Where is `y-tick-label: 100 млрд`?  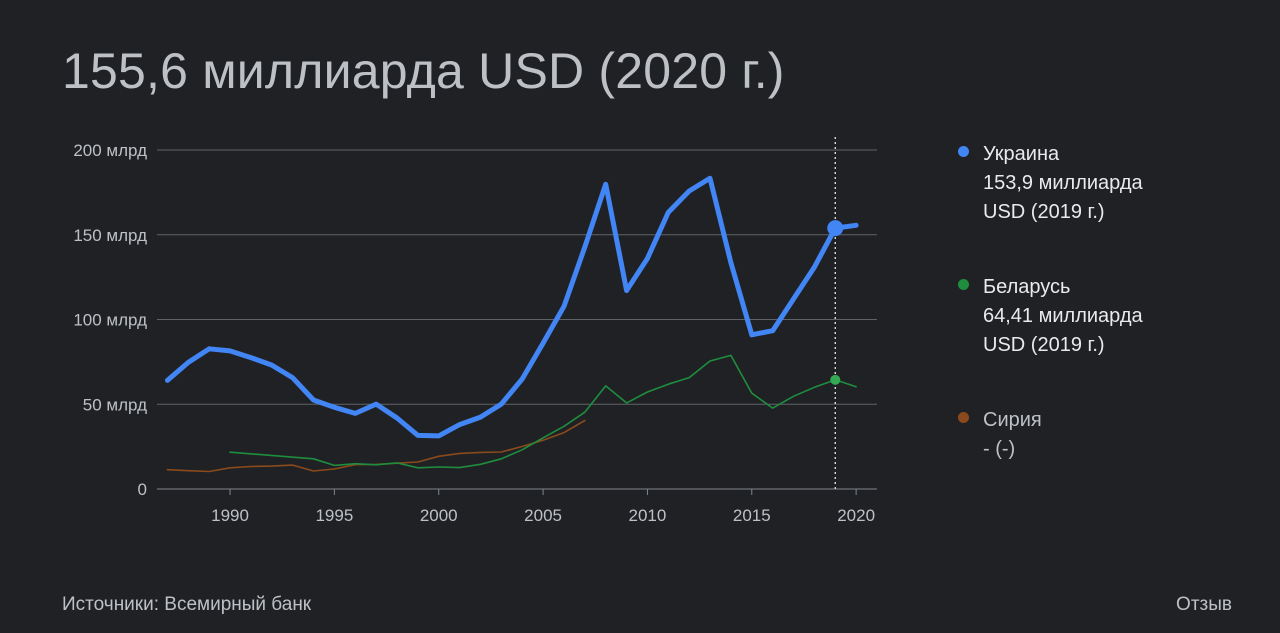 y-tick-label: 100 млрд is located at coordinates (110, 320).